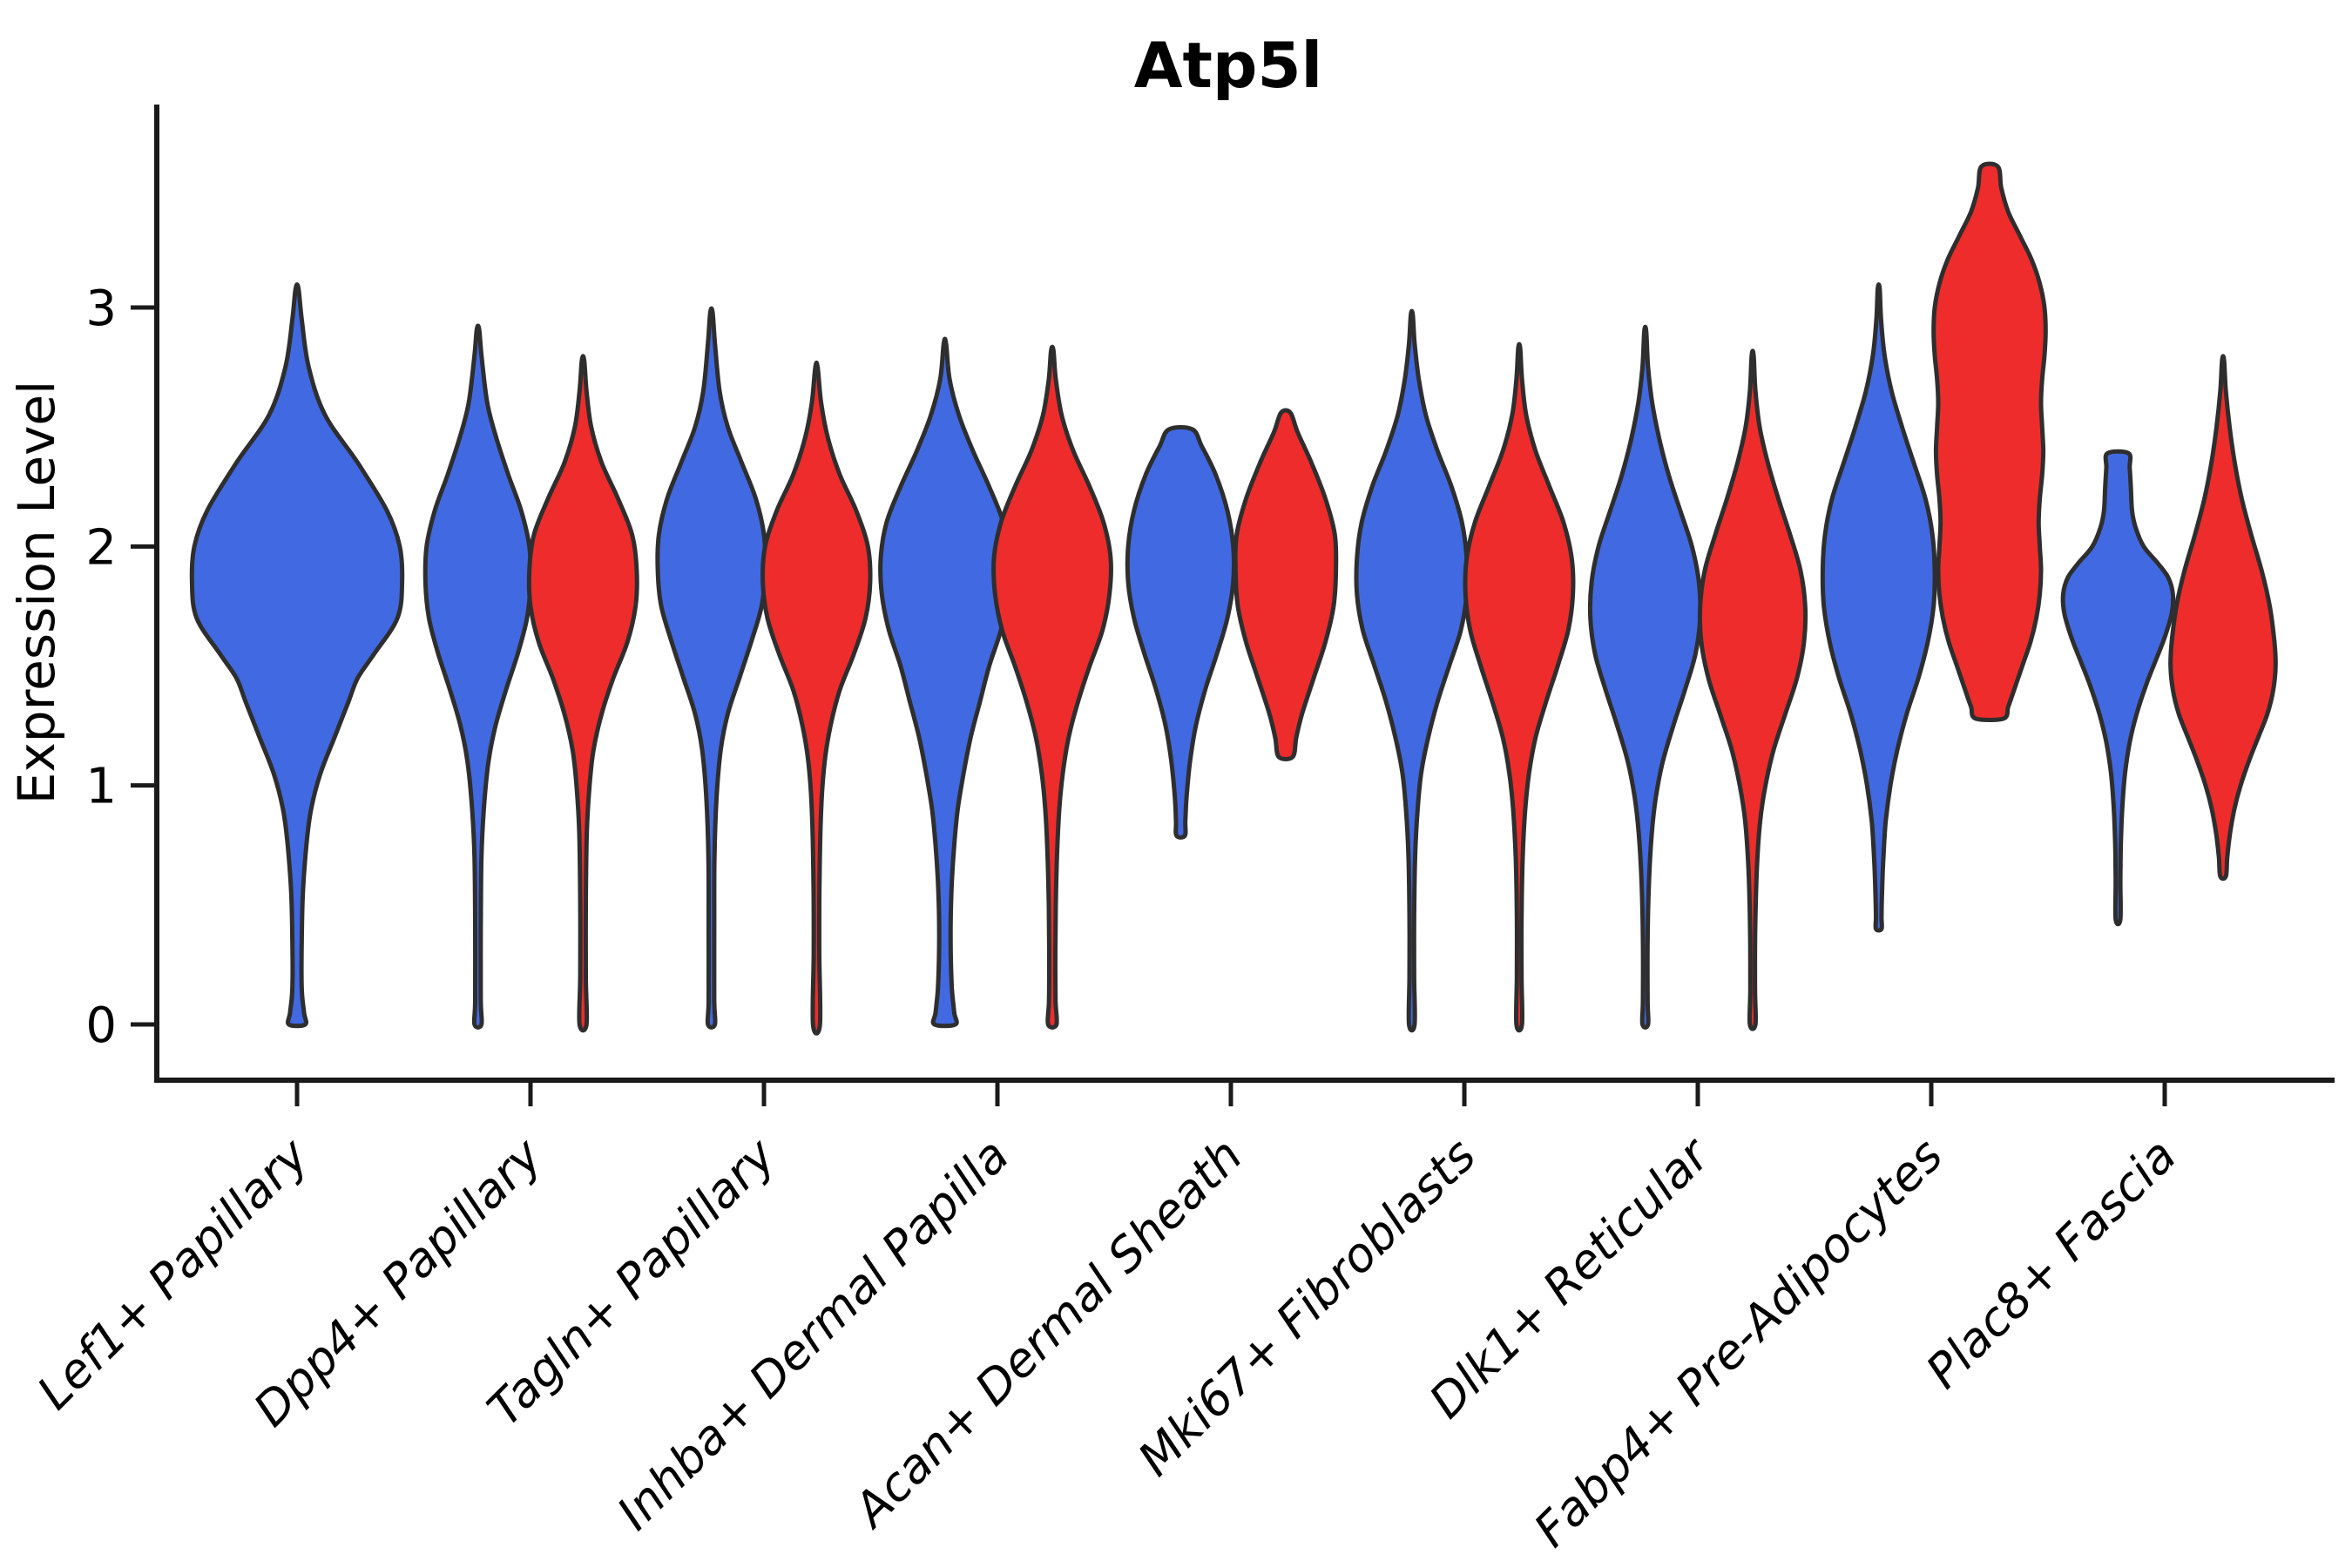 The height and width of the screenshot is (1568, 2352). I want to click on violin-fabp4+-blue, so click(1879, 608).